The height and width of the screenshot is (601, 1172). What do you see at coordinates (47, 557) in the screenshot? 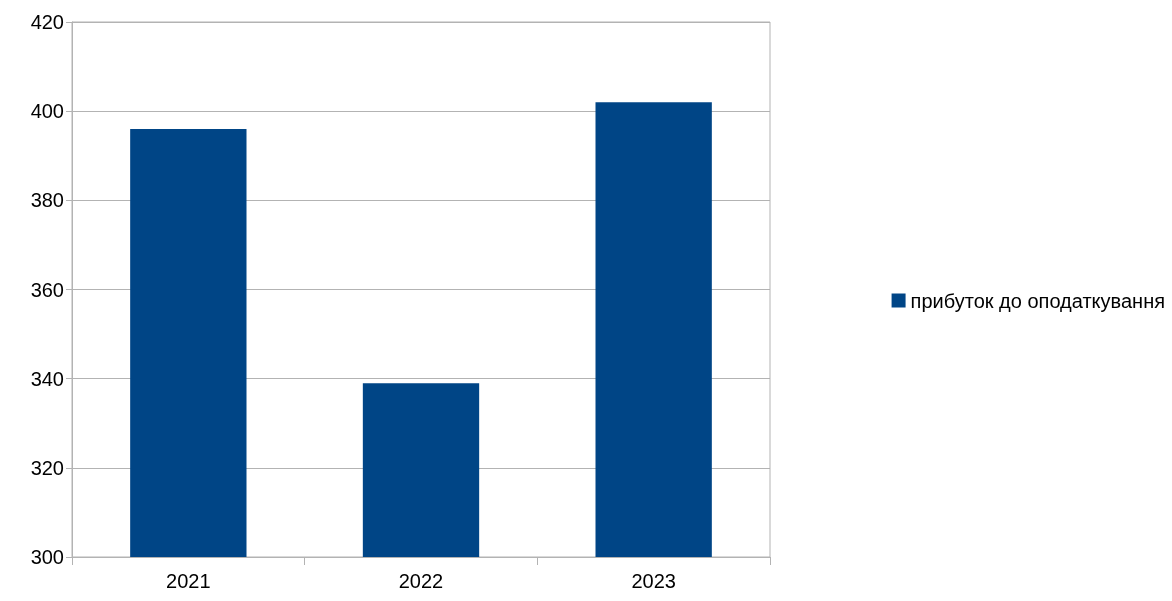
I see `y-tick-label: 300` at bounding box center [47, 557].